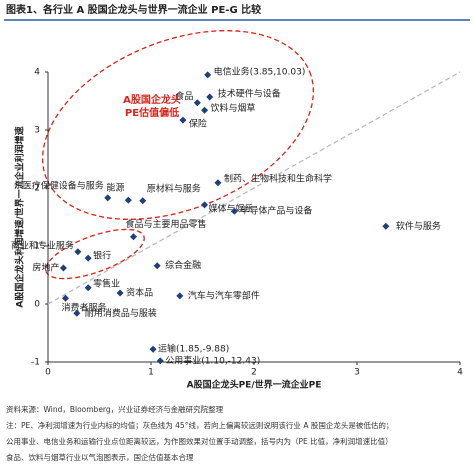 Image resolution: width=474 pixels, height=471 pixels. I want to click on x-tick-label: 1, so click(151, 373).